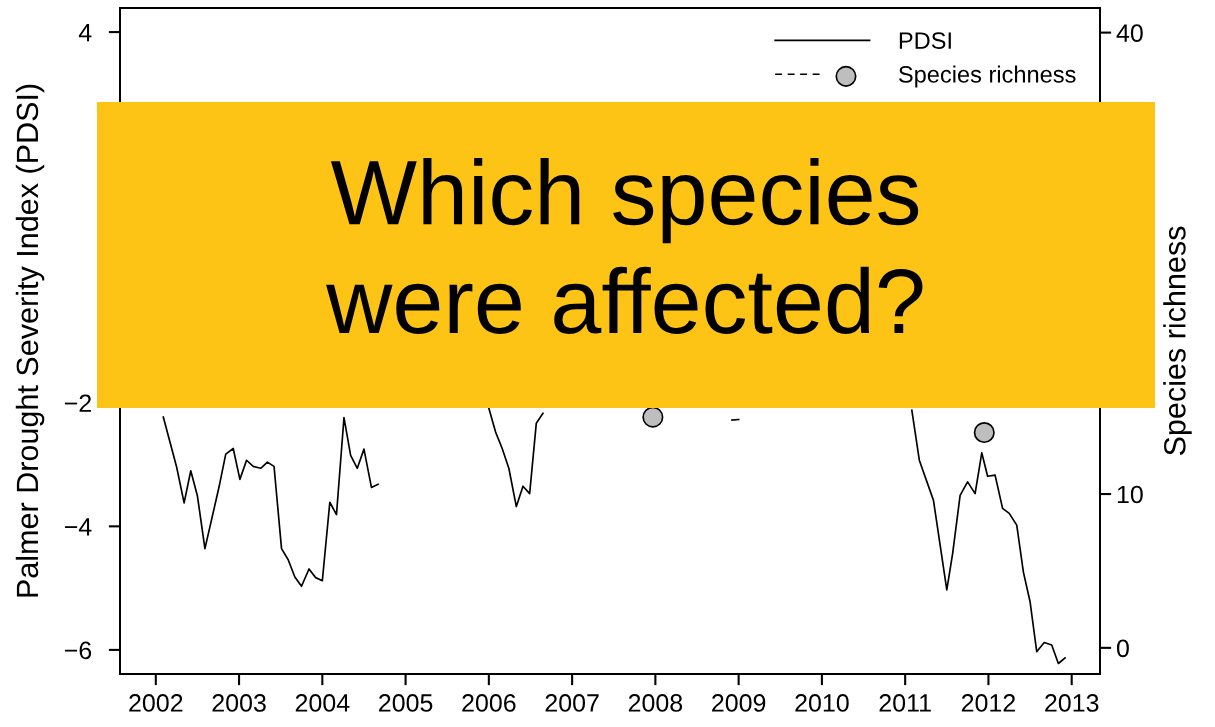 The width and height of the screenshot is (1215, 727). I want to click on y2-tick-label: 0, so click(1122, 648).